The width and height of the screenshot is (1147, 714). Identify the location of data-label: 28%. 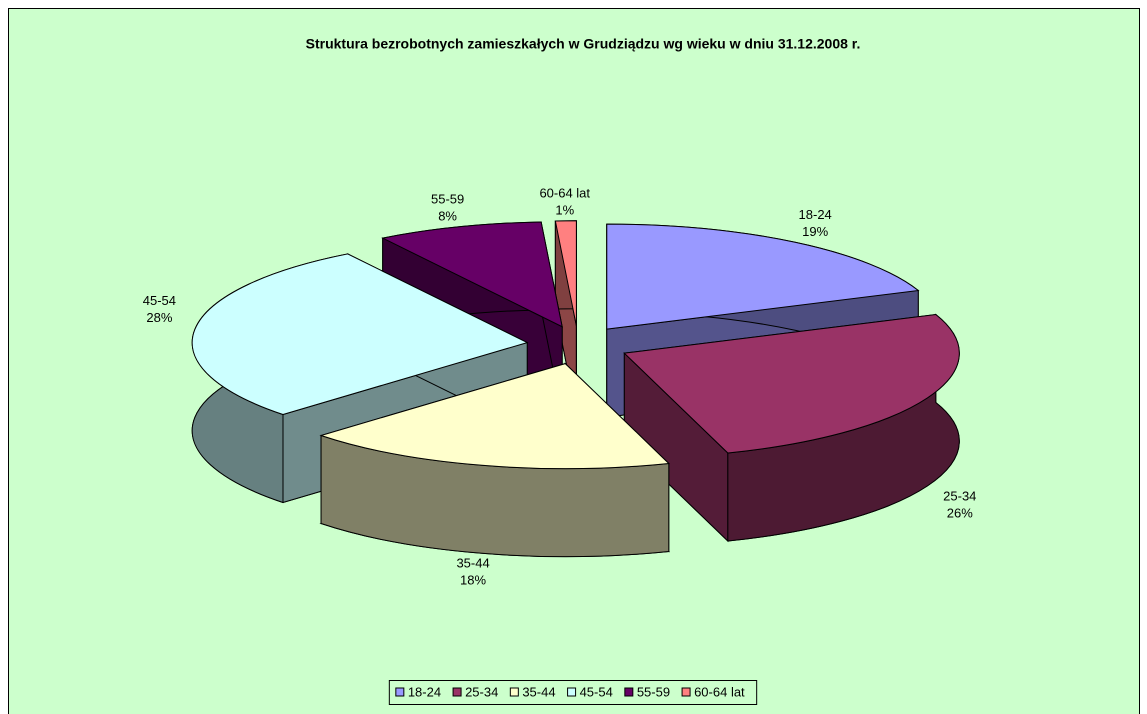
(159, 317).